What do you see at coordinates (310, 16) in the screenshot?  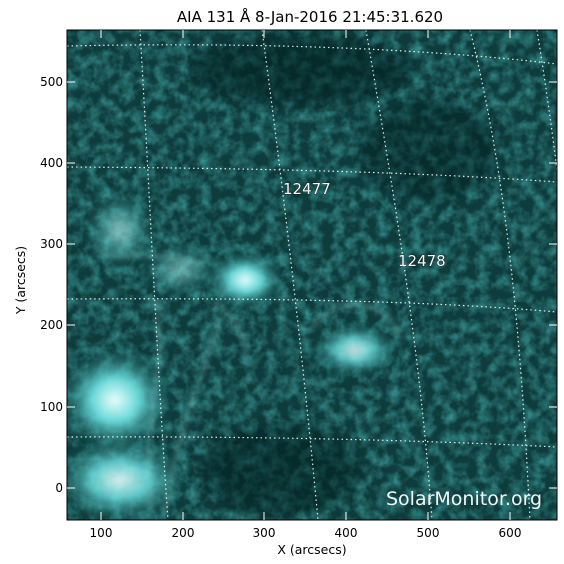 I see `chart-title: AIA 131 Å 8-Jan-2016 21:45:31.620` at bounding box center [310, 16].